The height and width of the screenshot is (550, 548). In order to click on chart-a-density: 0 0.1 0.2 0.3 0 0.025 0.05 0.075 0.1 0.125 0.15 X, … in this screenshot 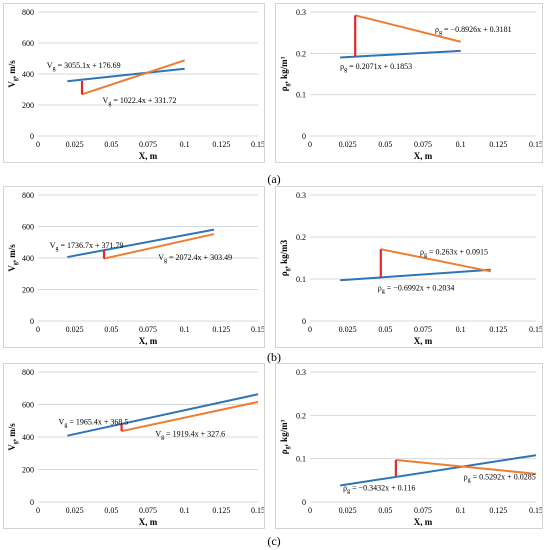, I will do `click(409, 83)`.